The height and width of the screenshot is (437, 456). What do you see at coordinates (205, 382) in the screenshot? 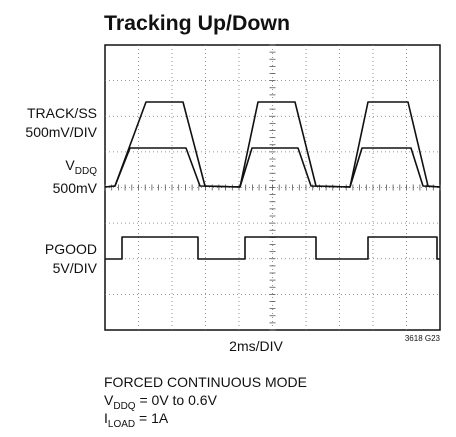
I see `mode-note: FORCED CONTINUOUS MODE` at bounding box center [205, 382].